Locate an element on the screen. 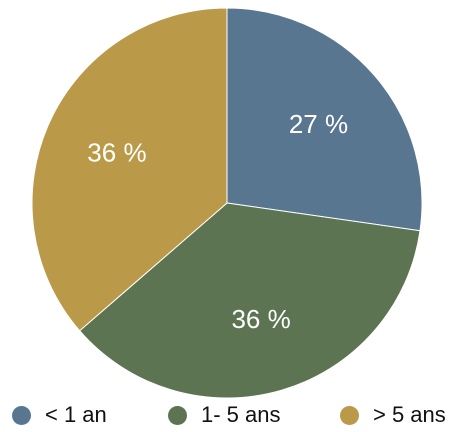  legend-swatch-blue is located at coordinates (21, 415).